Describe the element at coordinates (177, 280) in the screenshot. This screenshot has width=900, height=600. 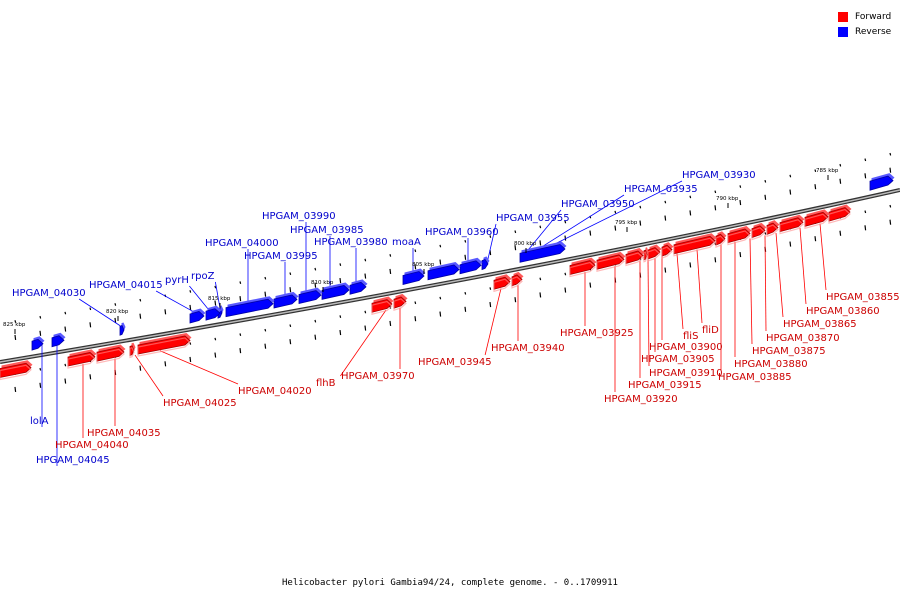
I see `reverse-gene-label: pyrH` at that location.